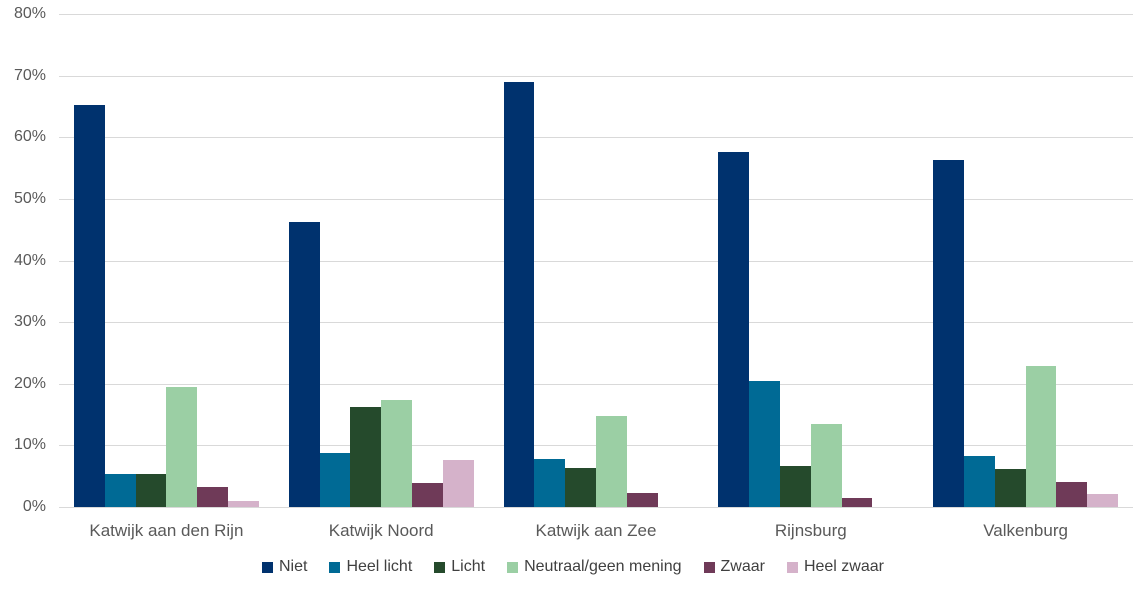 The height and width of the screenshot is (594, 1146). What do you see at coordinates (120, 490) in the screenshot?
I see `bar-heel-licht-katwijk-aan-den-rijn` at bounding box center [120, 490].